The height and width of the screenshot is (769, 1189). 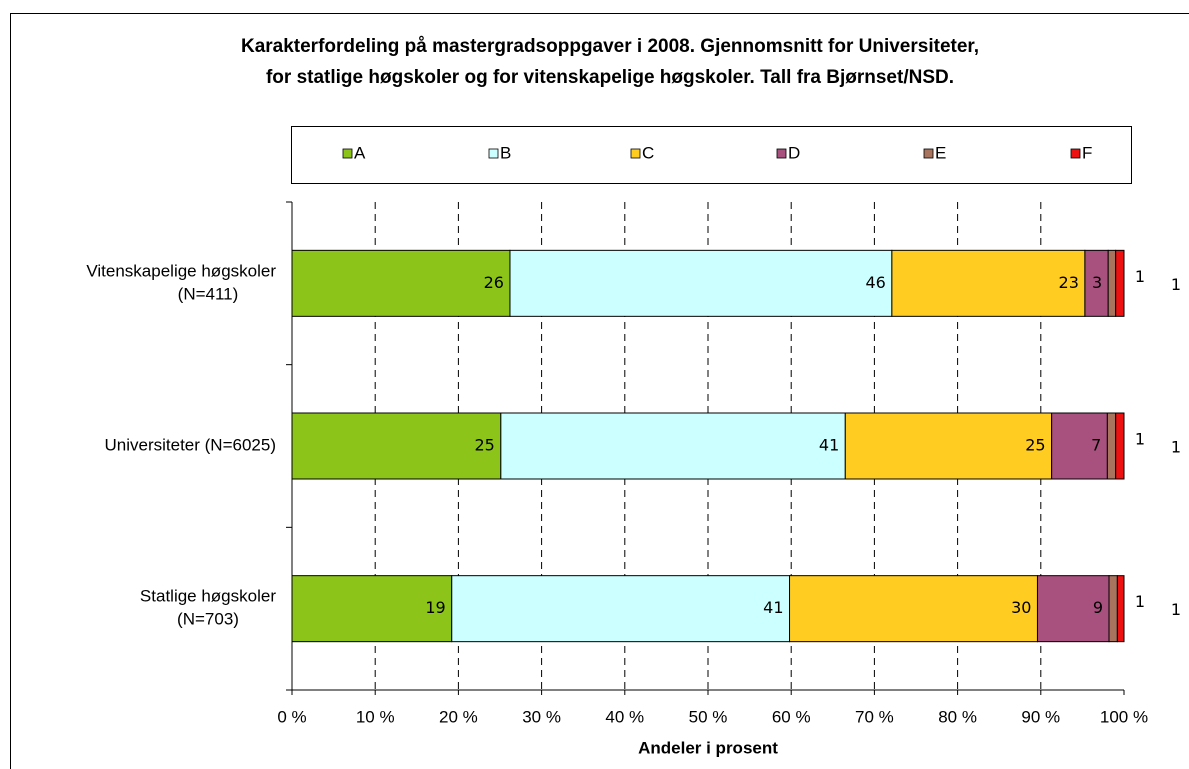 What do you see at coordinates (458, 716) in the screenshot?
I see `x-tick-label: 20 %` at bounding box center [458, 716].